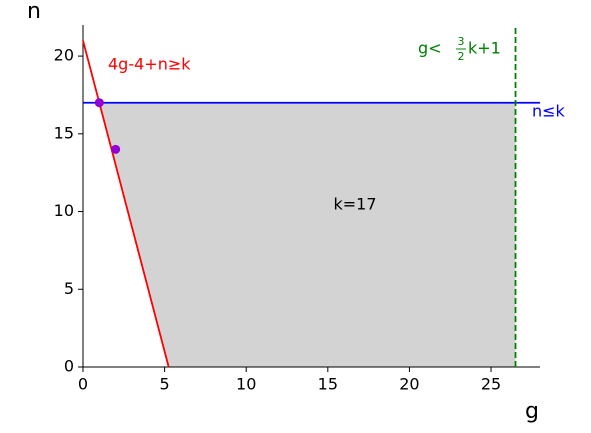 This screenshot has height=433, width=591. What do you see at coordinates (532, 411) in the screenshot?
I see `x-axis-label: g` at bounding box center [532, 411].